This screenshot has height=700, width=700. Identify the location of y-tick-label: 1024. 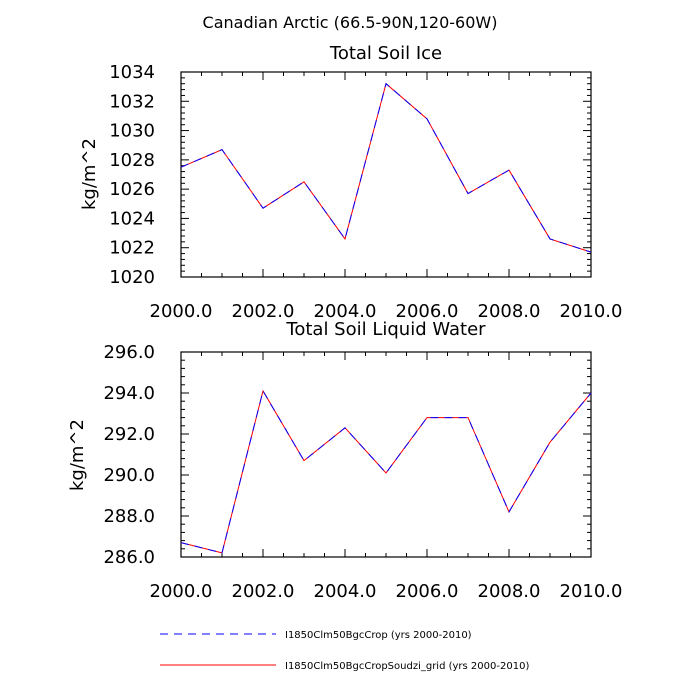
(132, 218).